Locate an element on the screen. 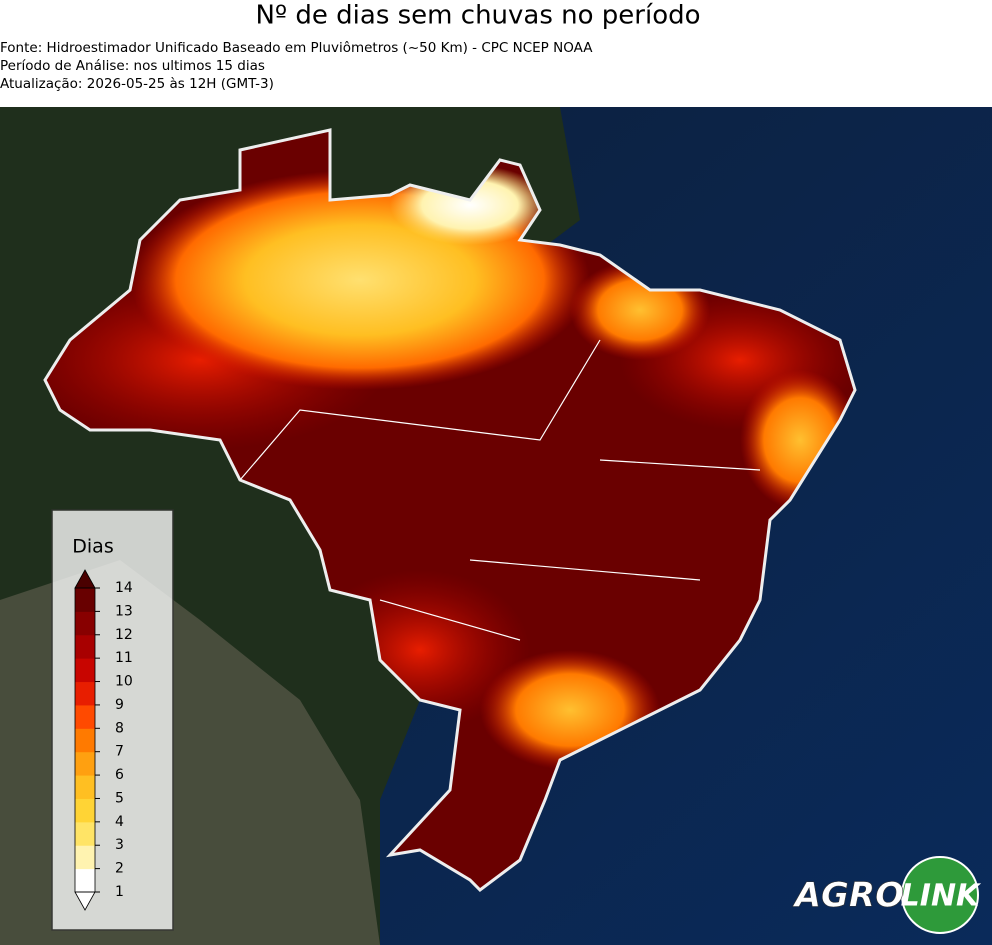 The image size is (992, 945). colorbar-tick-label: 13 is located at coordinates (124, 611).